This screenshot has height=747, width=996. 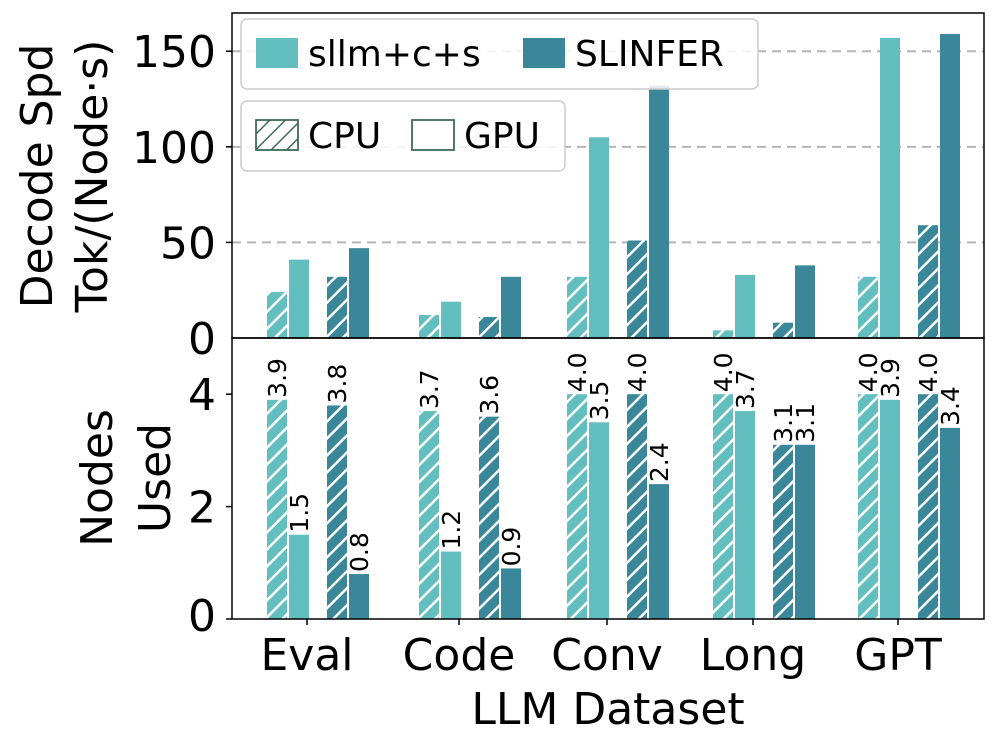 I want to click on bottom-bar-slinfer-cpu-long, so click(x=783, y=531).